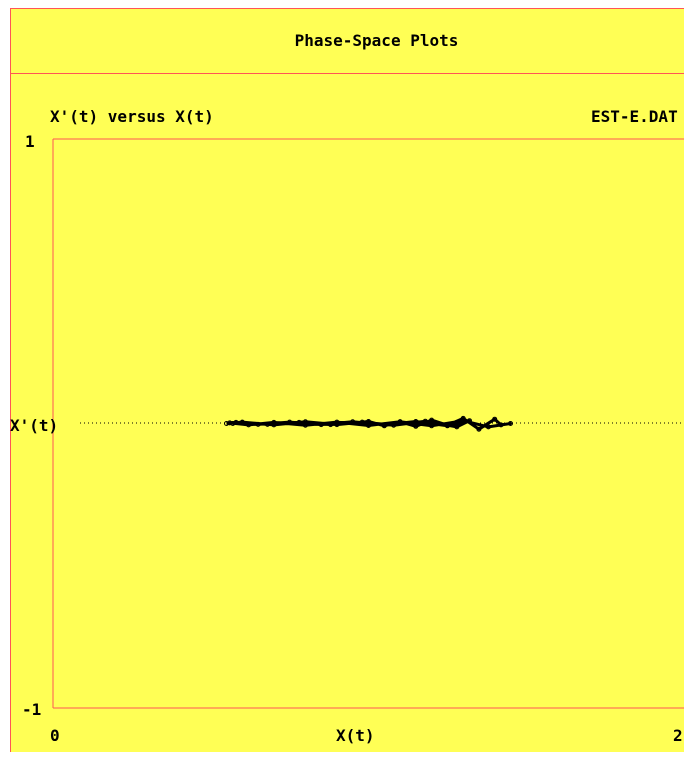 Image resolution: width=684 pixels, height=758 pixels. What do you see at coordinates (31, 709) in the screenshot?
I see `y-tick-label-bottom: -1` at bounding box center [31, 709].